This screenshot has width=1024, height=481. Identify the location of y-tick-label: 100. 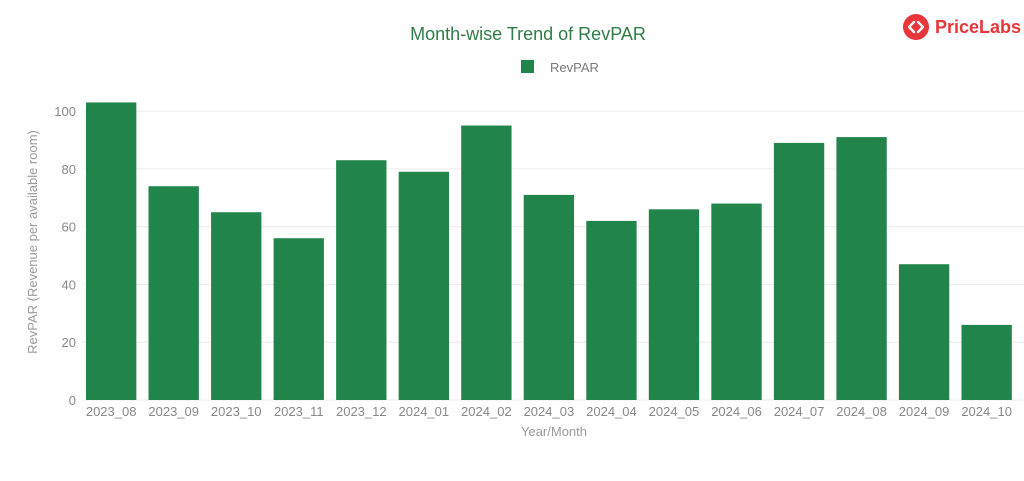
(65, 111).